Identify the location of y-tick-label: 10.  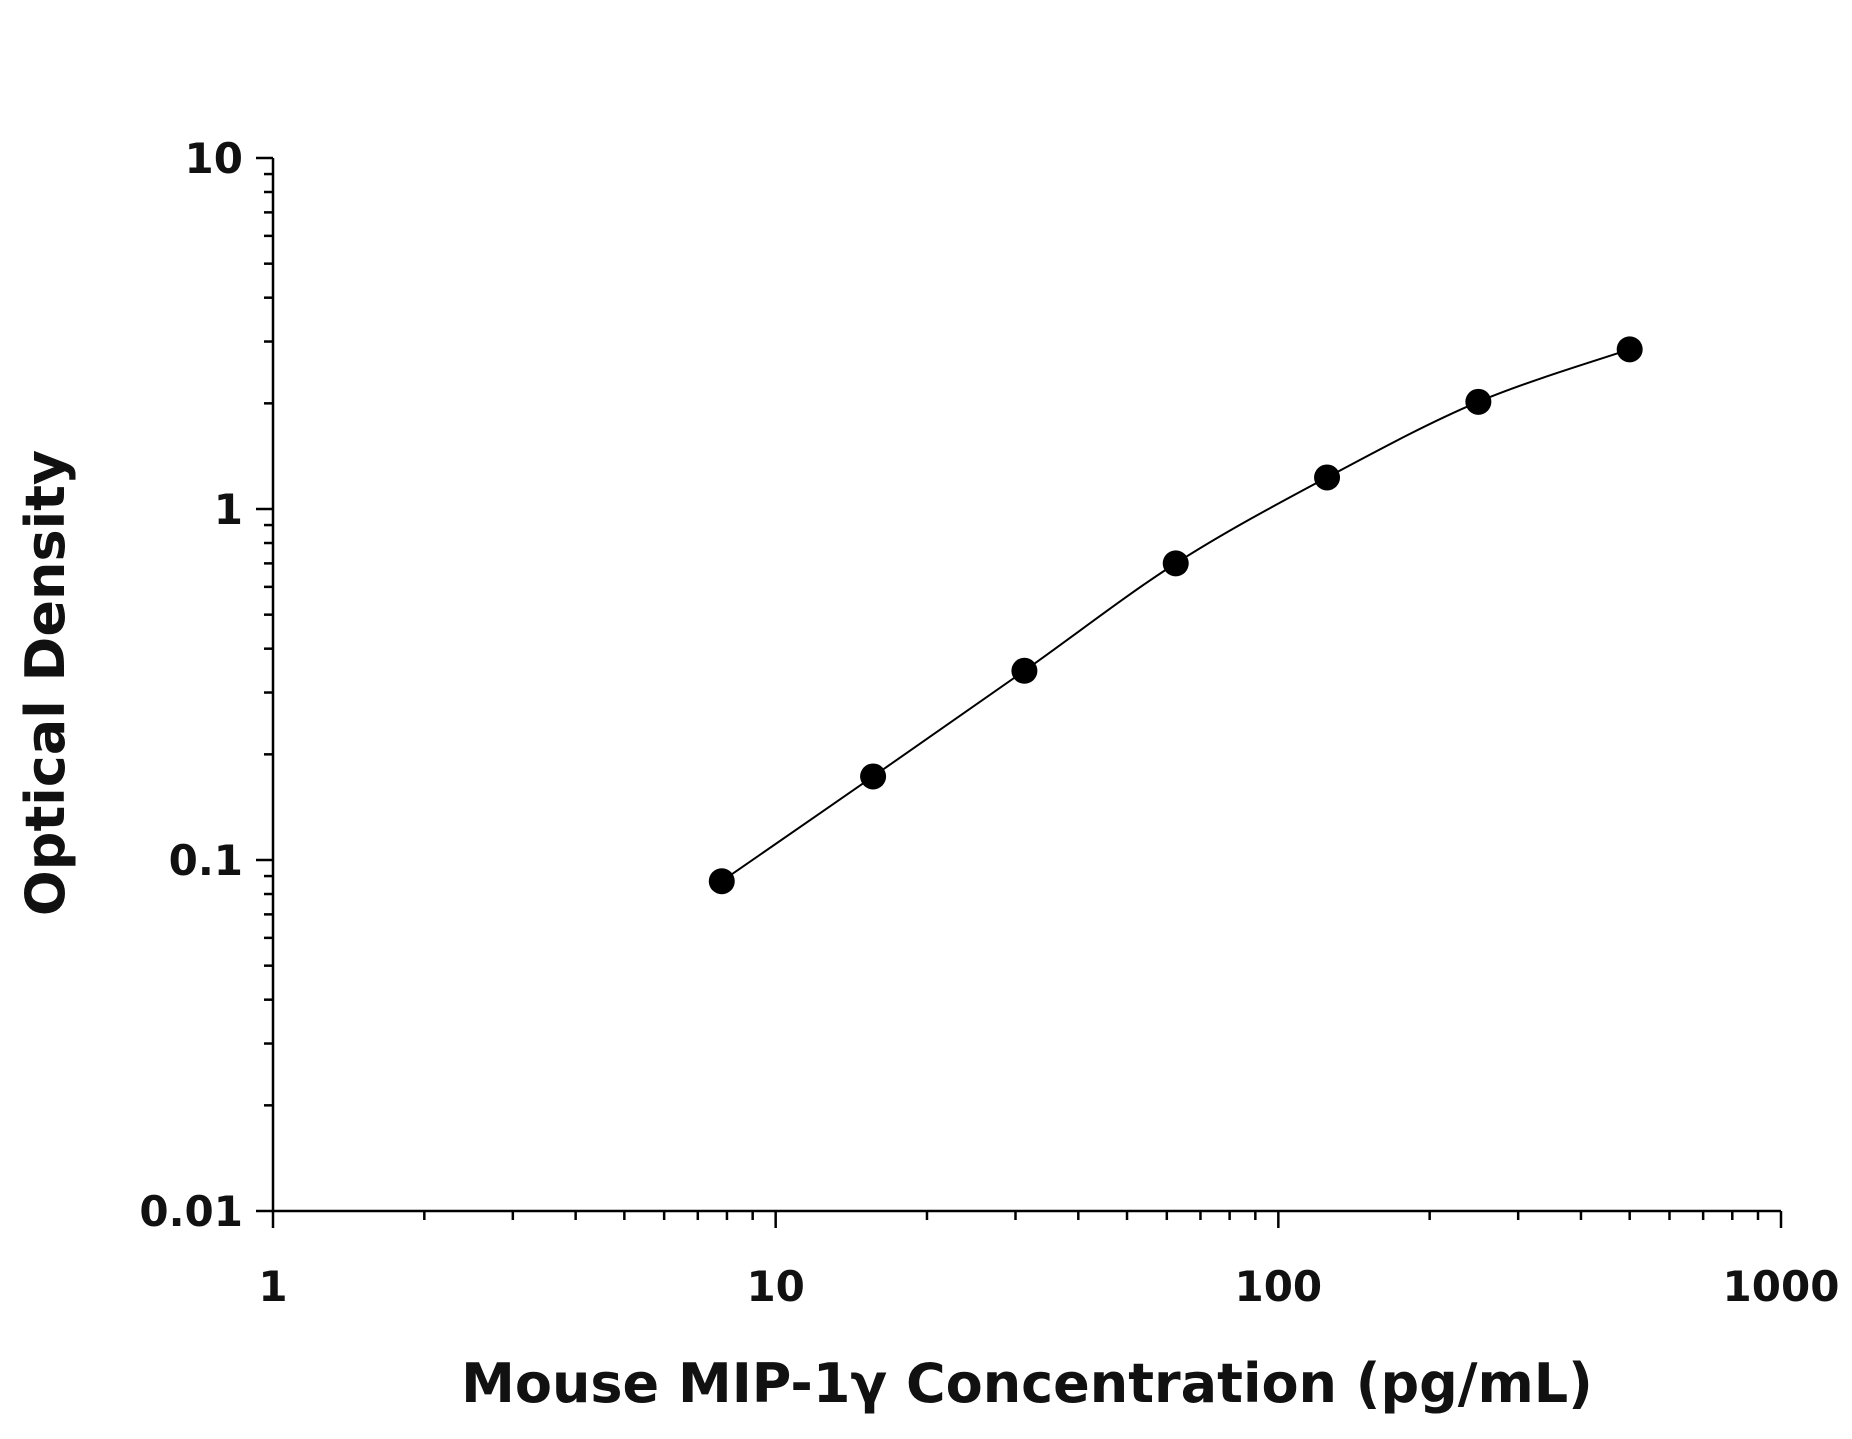
(214, 158).